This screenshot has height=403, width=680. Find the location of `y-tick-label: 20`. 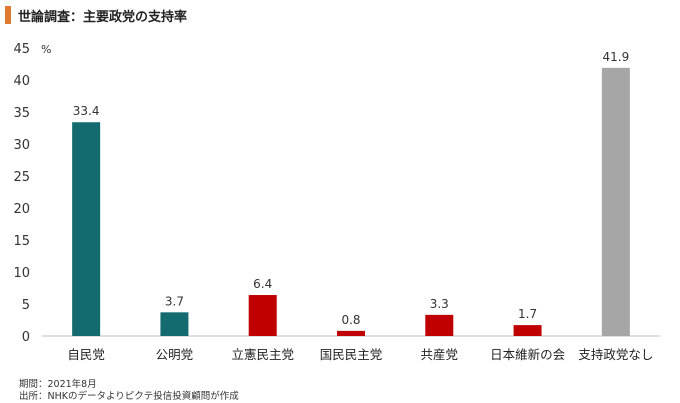

y-tick-label: 20 is located at coordinates (21, 209).